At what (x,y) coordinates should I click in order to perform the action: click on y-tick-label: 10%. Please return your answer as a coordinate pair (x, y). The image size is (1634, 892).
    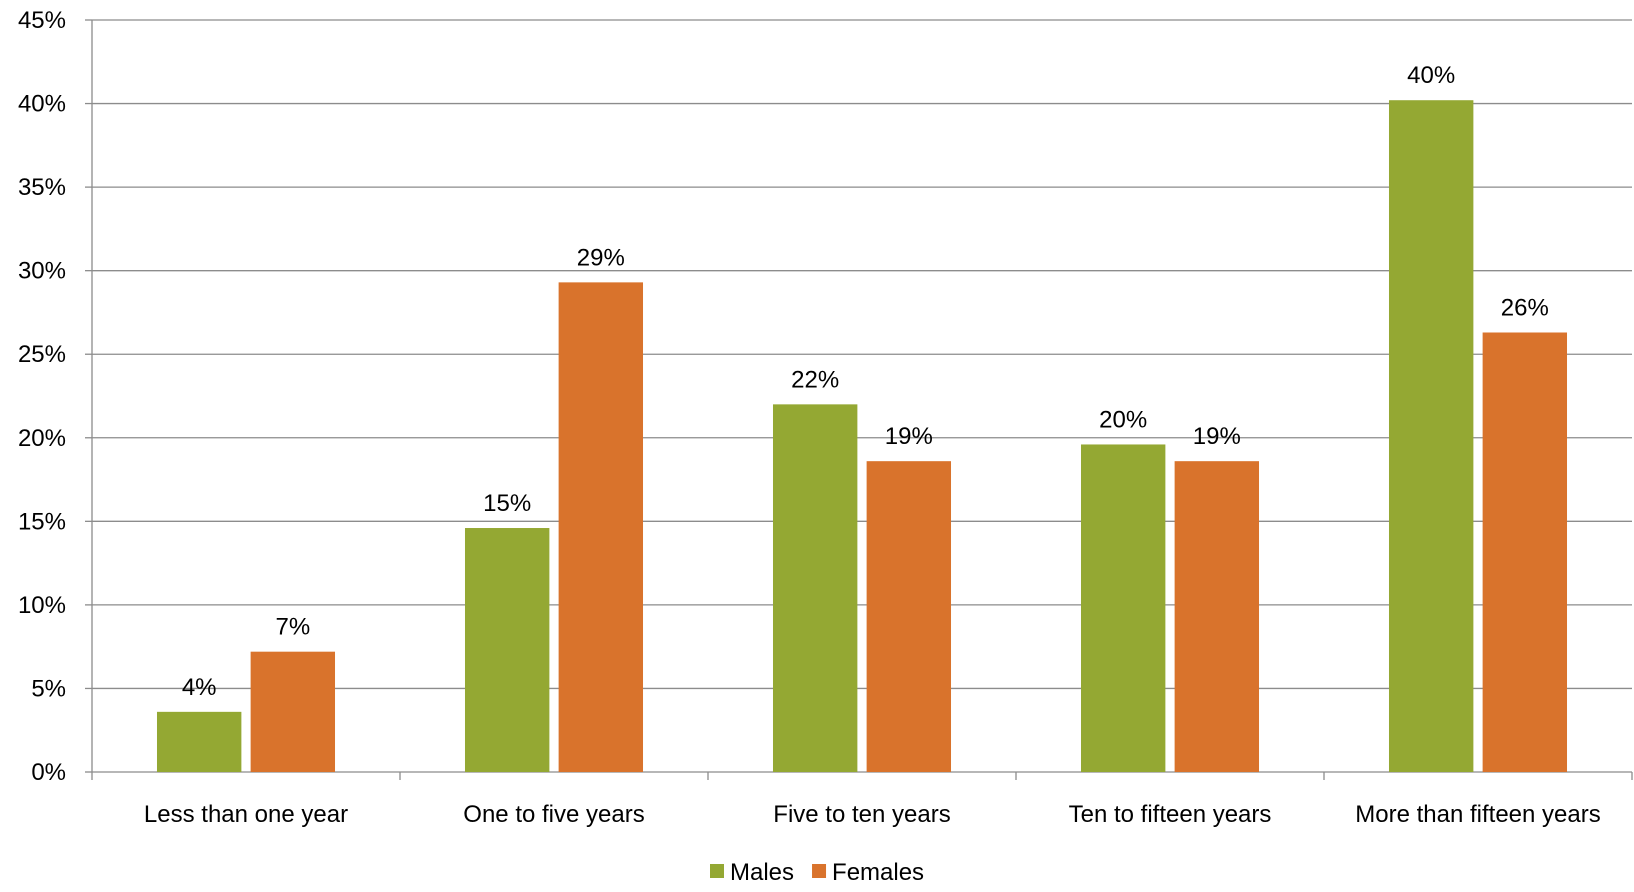
    Looking at the image, I should click on (42, 605).